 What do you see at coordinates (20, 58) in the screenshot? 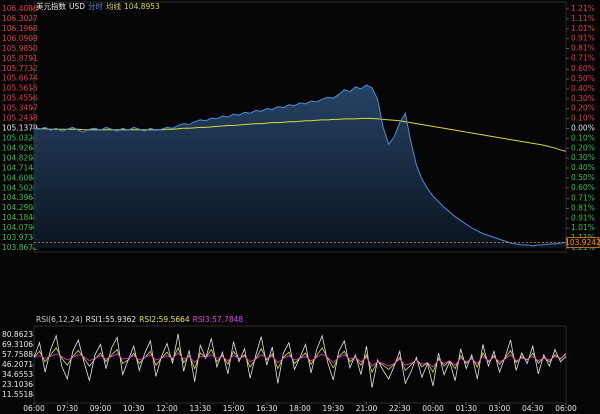
I see `y-tick-label: 105.8791` at bounding box center [20, 58].